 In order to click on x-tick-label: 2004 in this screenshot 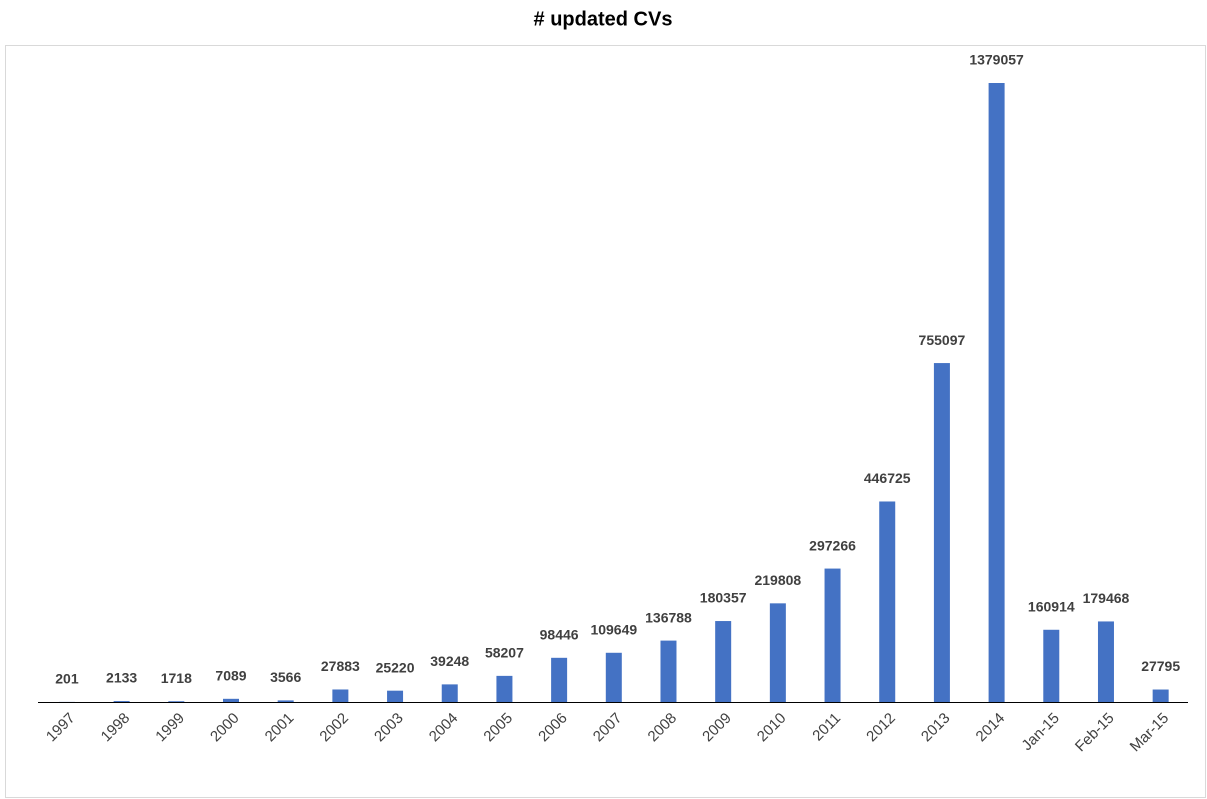, I will do `click(444, 728)`.